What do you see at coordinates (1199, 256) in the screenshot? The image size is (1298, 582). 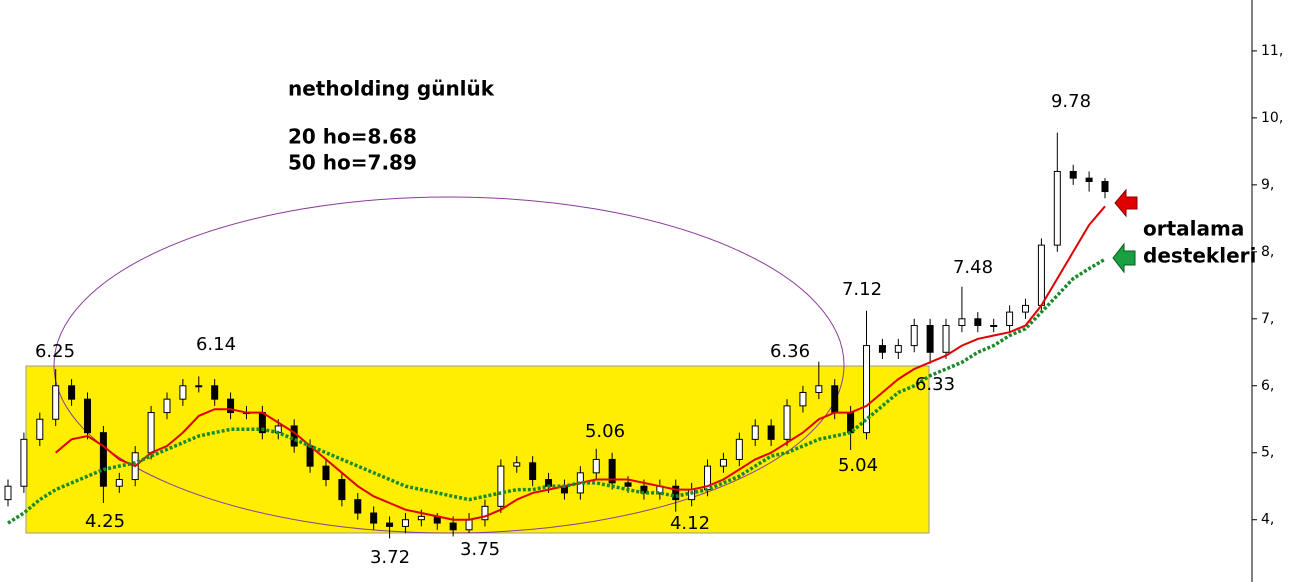 I see `side-note: destekleri` at bounding box center [1199, 256].